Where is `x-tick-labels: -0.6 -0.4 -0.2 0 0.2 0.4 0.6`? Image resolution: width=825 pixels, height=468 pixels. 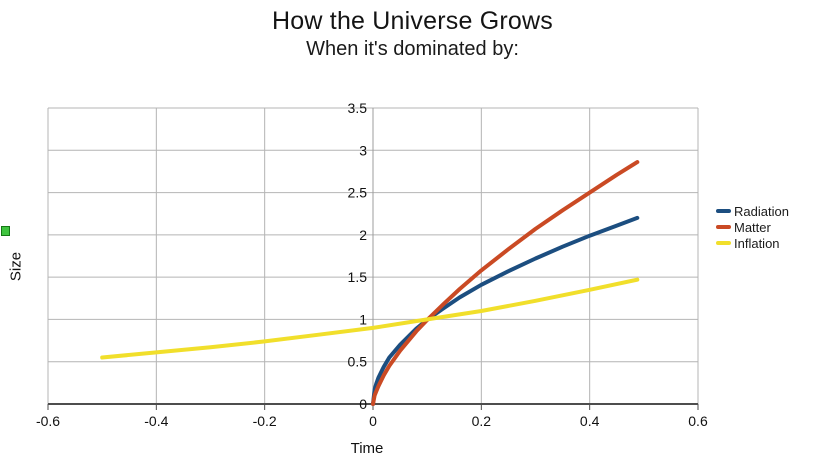
x-tick-labels: -0.6 -0.4 -0.2 0 0.2 0.4 0.6 is located at coordinates (372, 421).